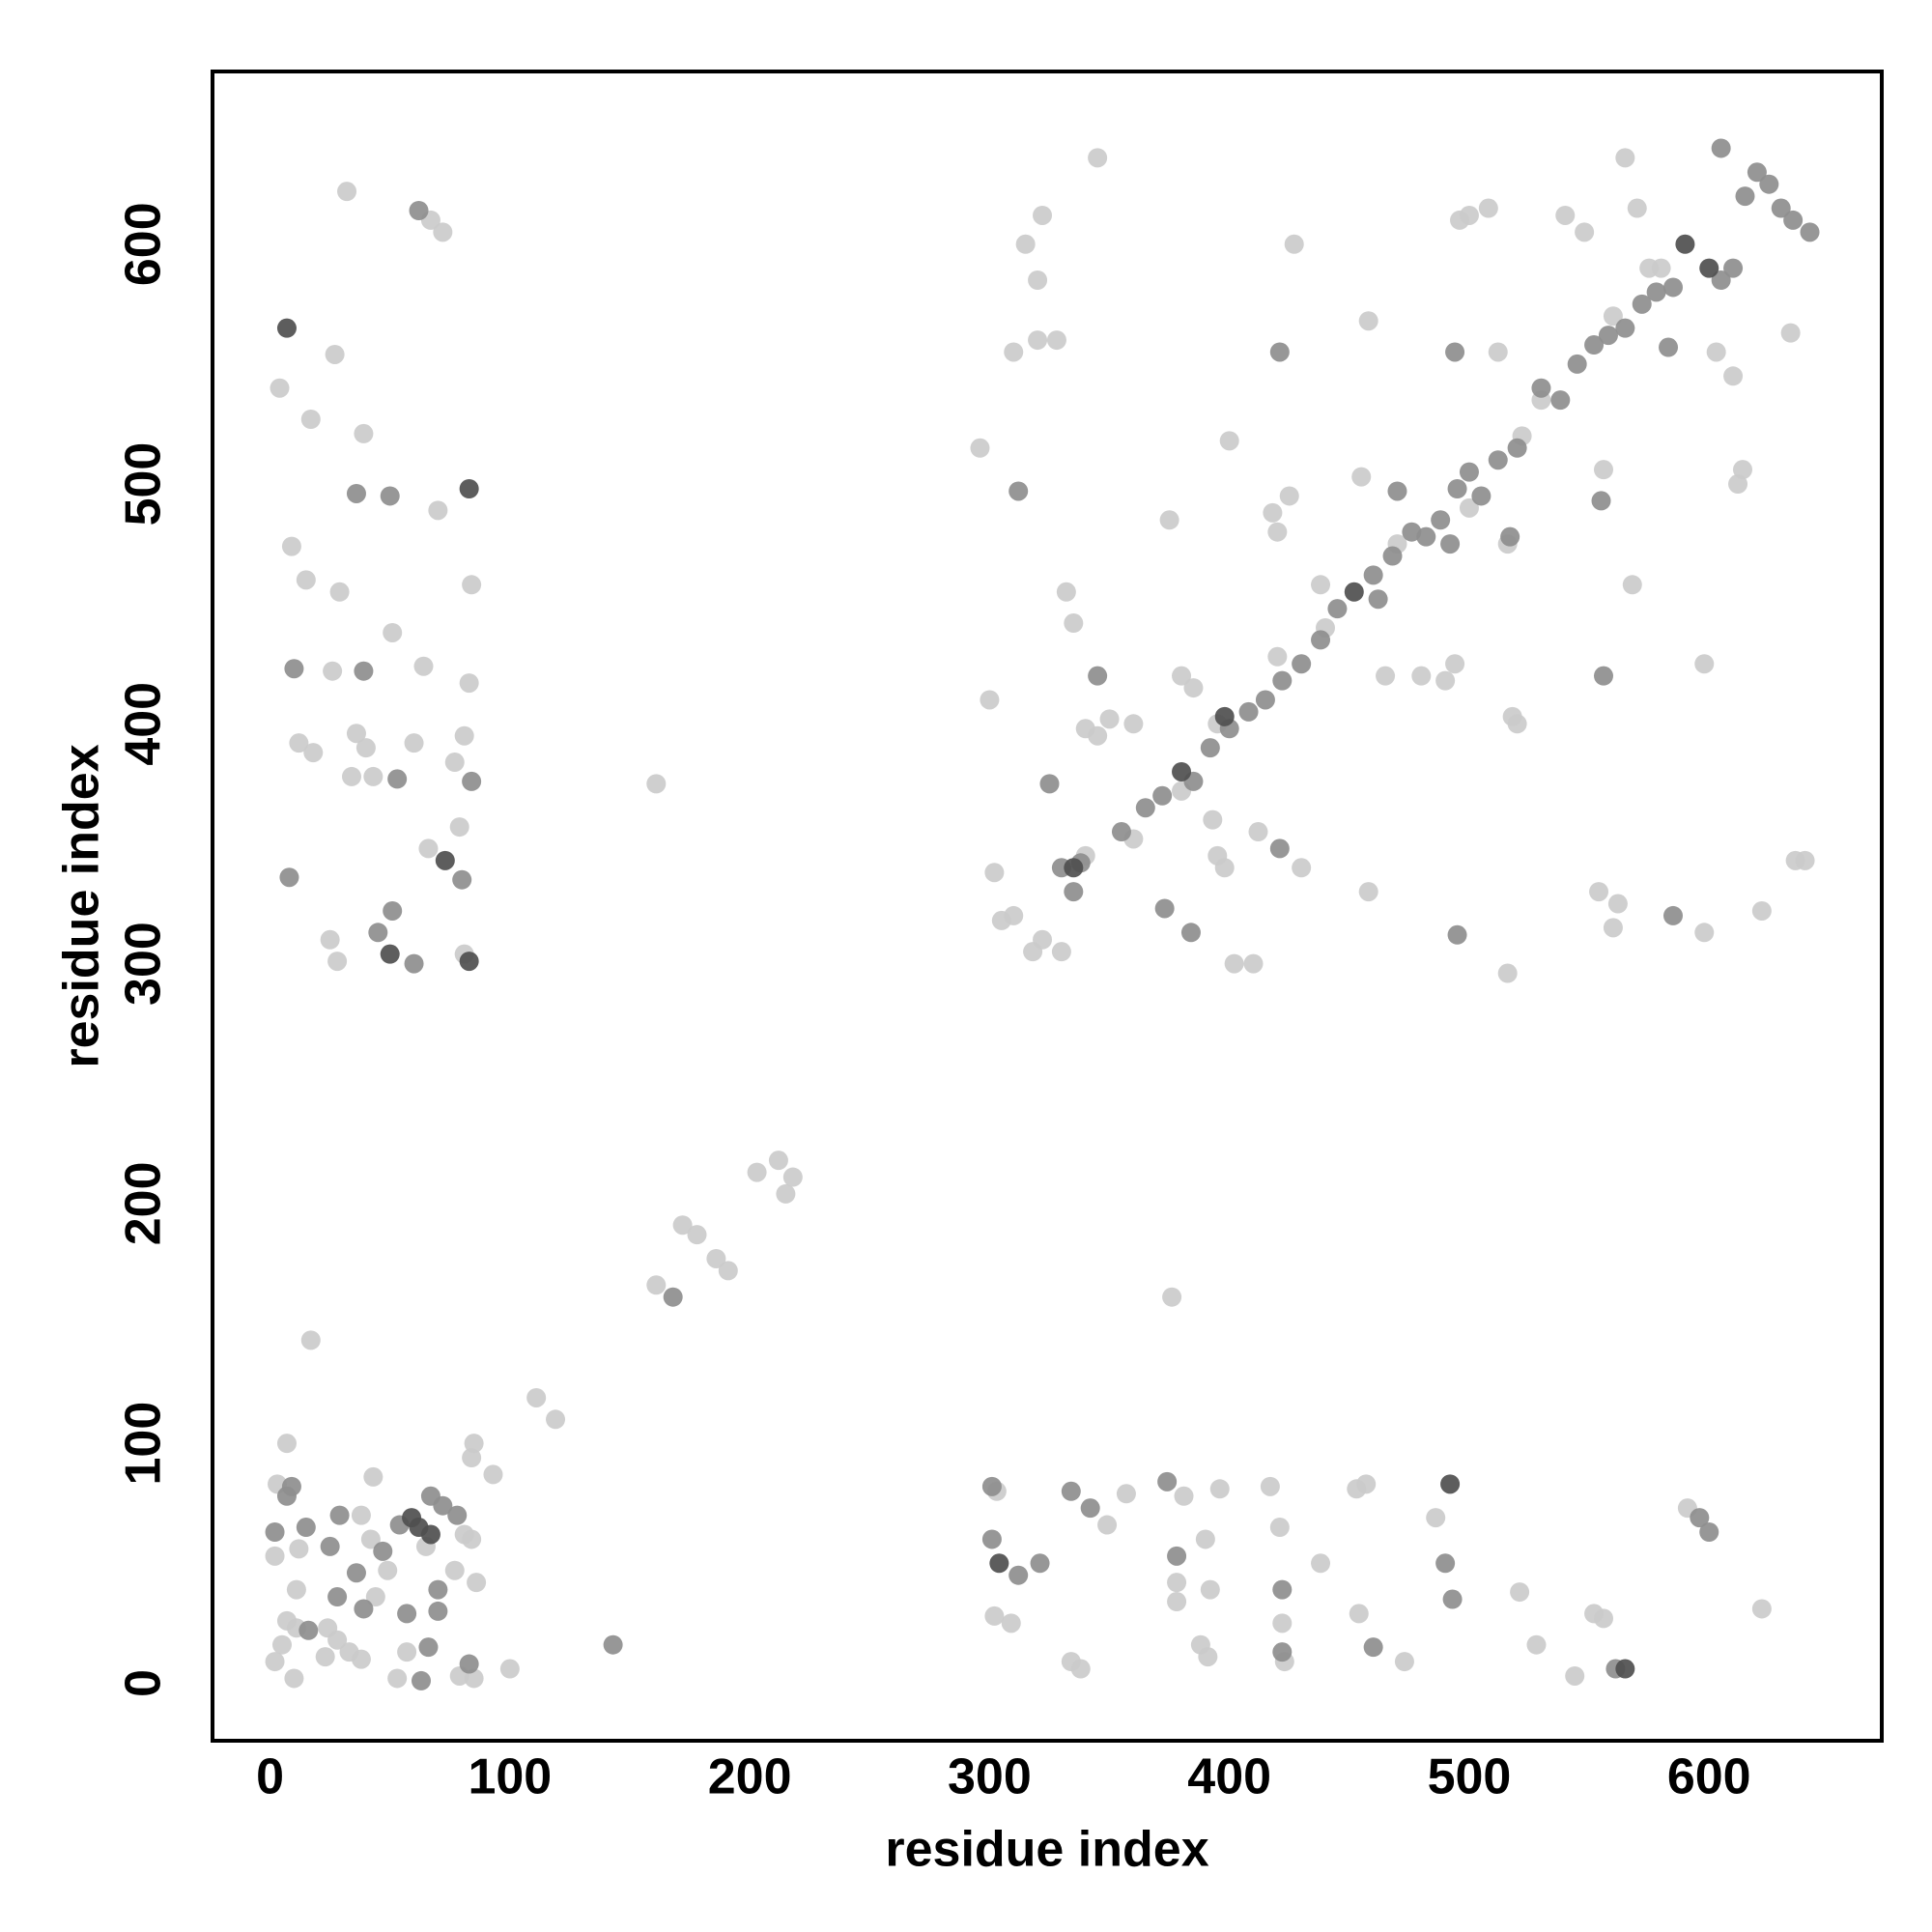  What do you see at coordinates (1709, 1777) in the screenshot?
I see `x-tick-label: 600` at bounding box center [1709, 1777].